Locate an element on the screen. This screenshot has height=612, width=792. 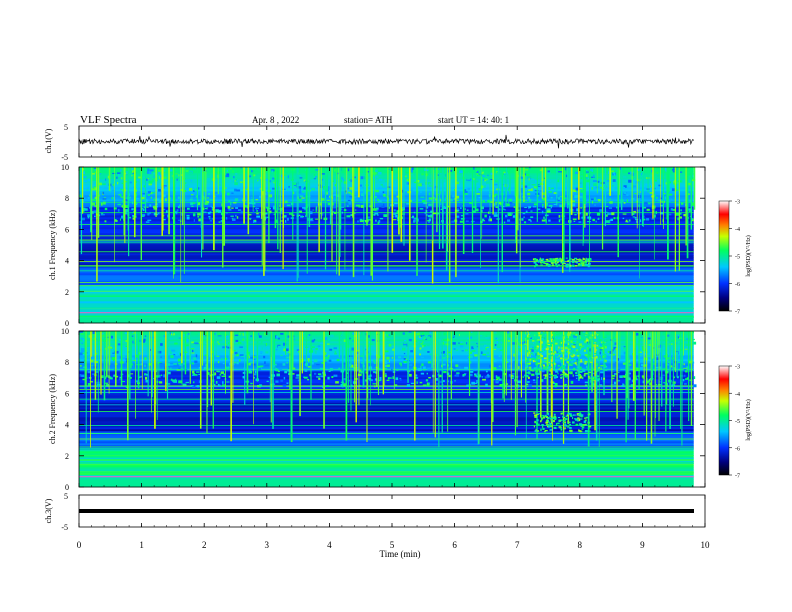
ch1-waveform-trace is located at coordinates (386, 141).